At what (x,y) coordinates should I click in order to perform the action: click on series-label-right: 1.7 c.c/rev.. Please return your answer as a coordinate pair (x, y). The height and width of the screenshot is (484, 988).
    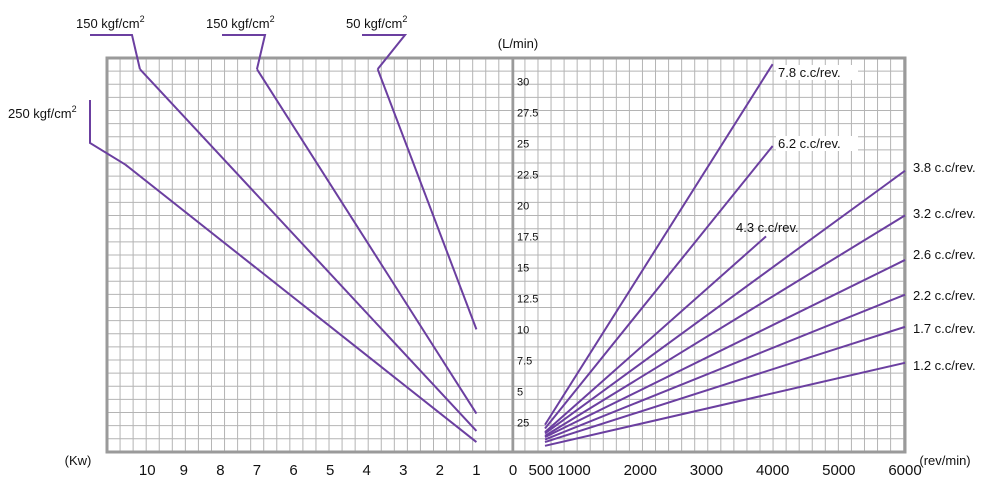
    Looking at the image, I should click on (944, 328).